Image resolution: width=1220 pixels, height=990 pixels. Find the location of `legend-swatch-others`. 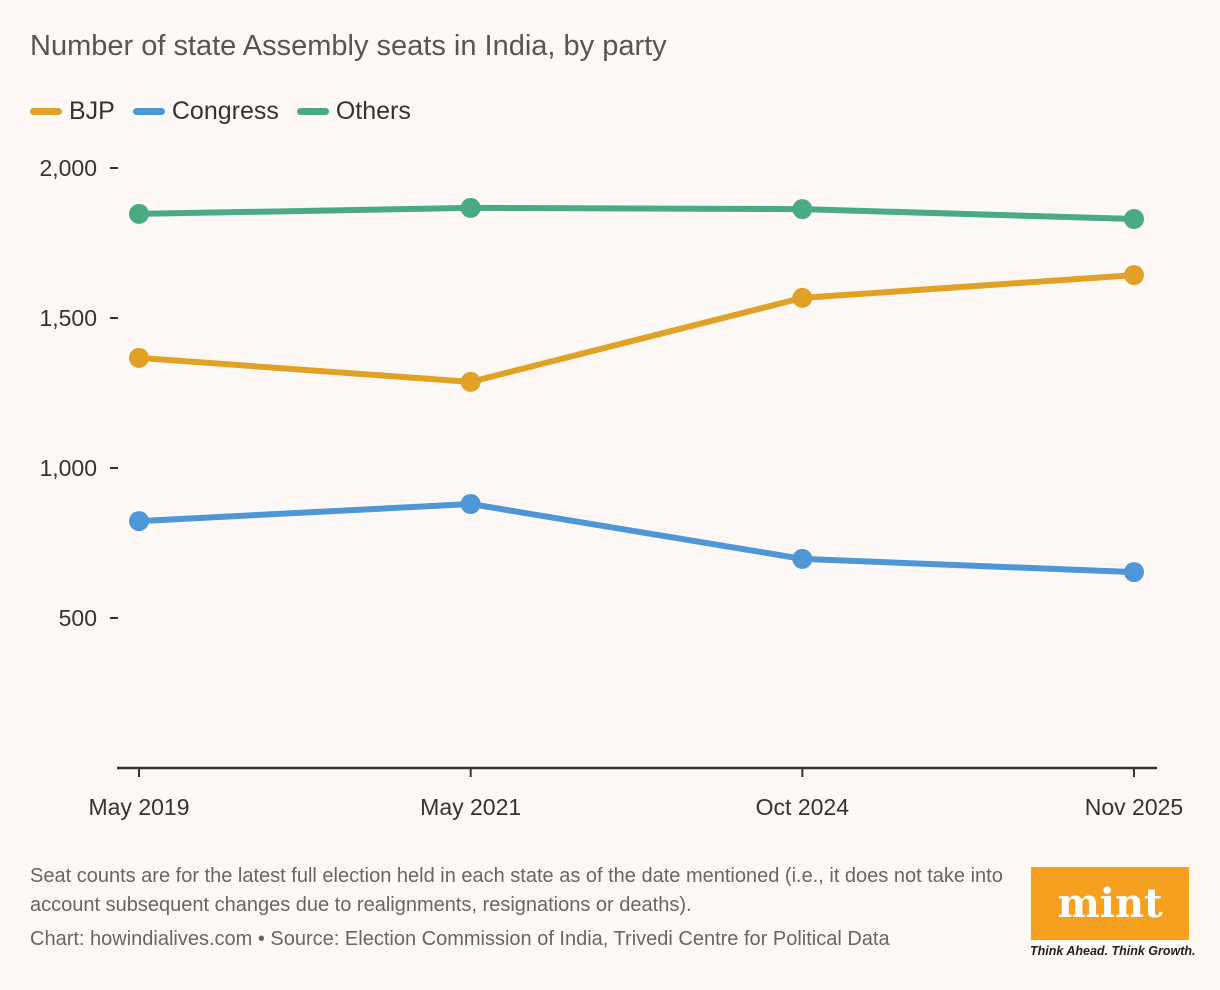

legend-swatch-others is located at coordinates (312, 111).